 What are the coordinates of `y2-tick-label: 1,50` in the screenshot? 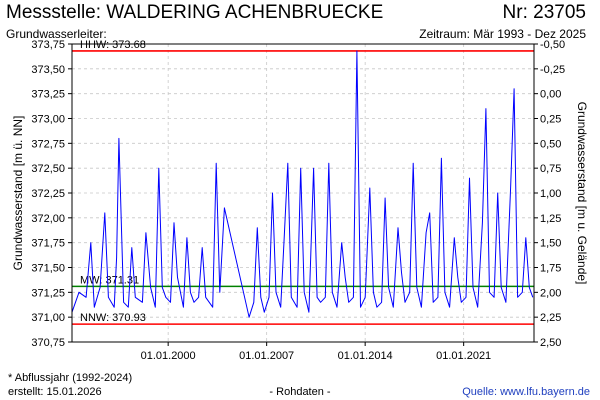 It's located at (550, 244).